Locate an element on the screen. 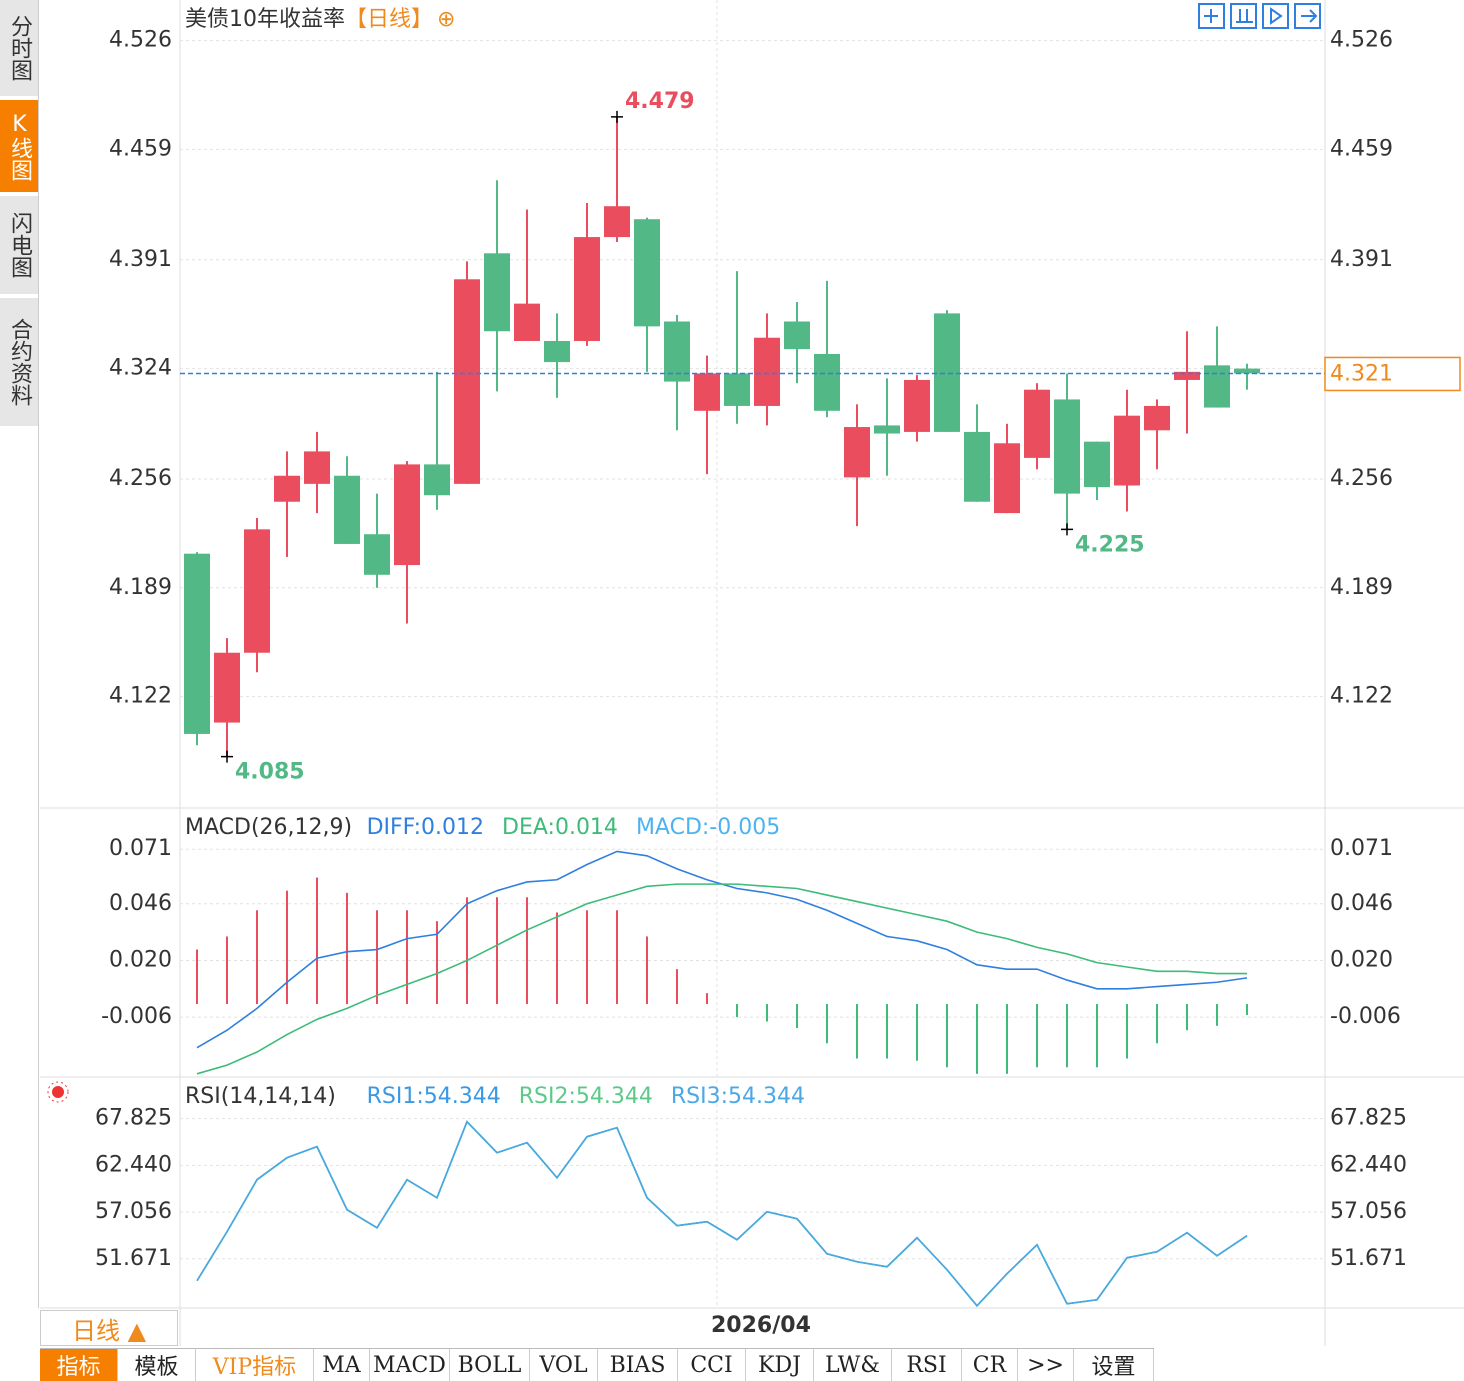  extreme-label: 4.225 is located at coordinates (1110, 544).